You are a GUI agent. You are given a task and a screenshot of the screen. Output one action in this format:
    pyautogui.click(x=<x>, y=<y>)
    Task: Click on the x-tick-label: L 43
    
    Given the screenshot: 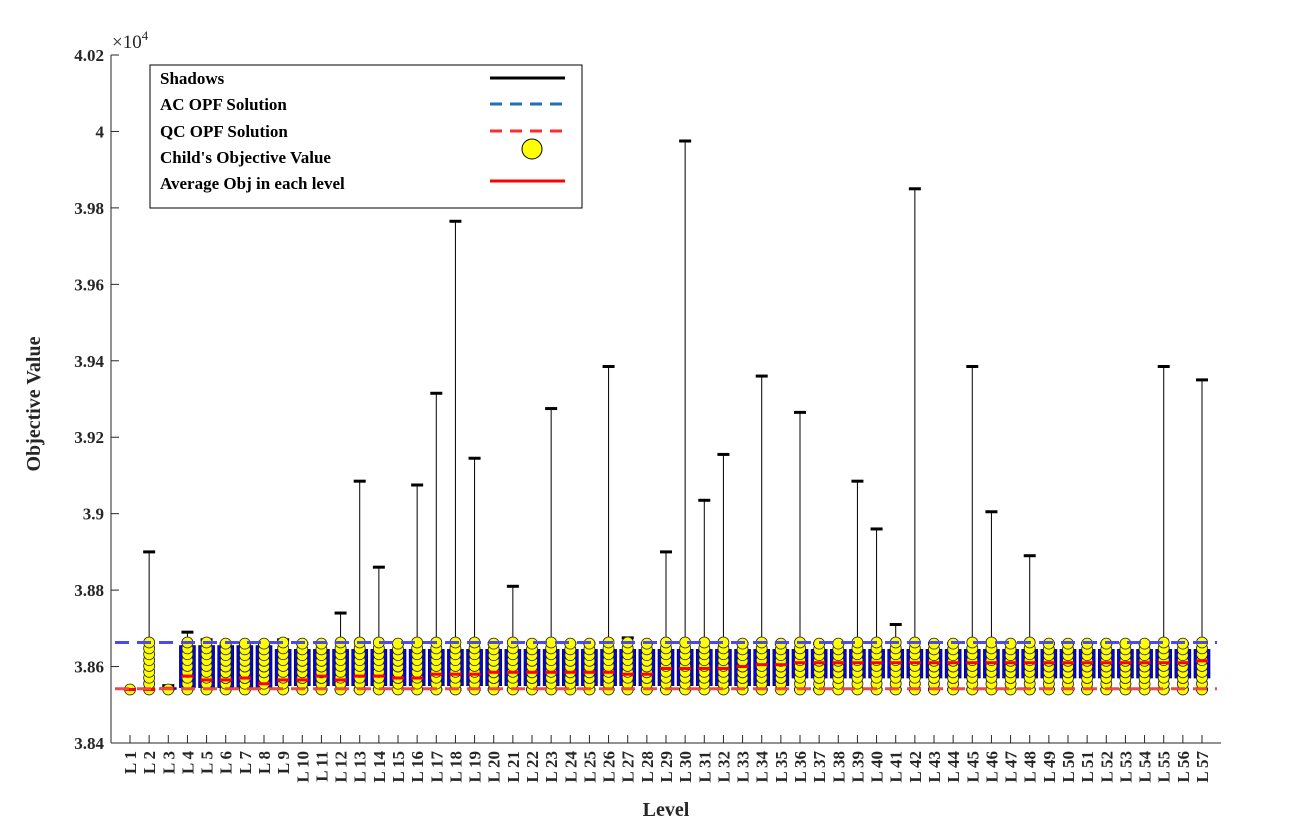 What is the action you would take?
    pyautogui.click(x=934, y=767)
    